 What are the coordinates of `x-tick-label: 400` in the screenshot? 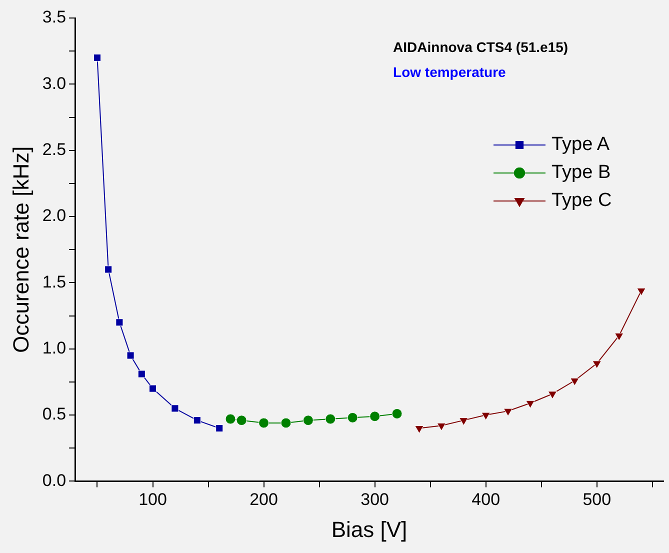 It's located at (486, 500).